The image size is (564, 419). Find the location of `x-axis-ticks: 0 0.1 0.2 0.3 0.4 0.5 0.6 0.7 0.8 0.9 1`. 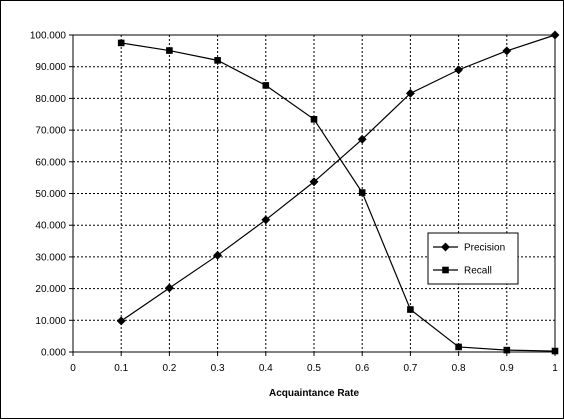

x-axis-ticks: 0 0.1 0.2 0.3 0.4 0.5 0.6 0.7 0.8 0.9 1 is located at coordinates (314, 363).